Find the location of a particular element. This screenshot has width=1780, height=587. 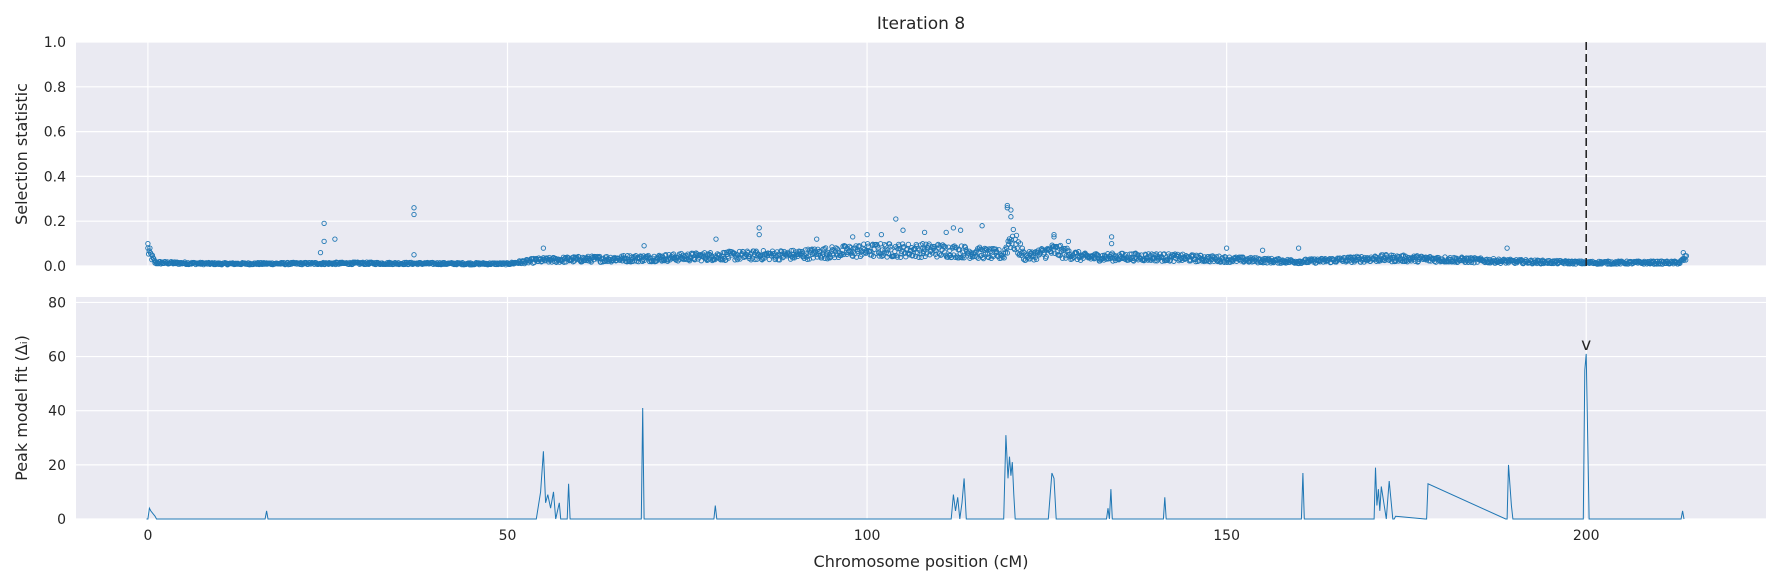

x-axis-label: Chromosome position (cM) is located at coordinates (921, 561).